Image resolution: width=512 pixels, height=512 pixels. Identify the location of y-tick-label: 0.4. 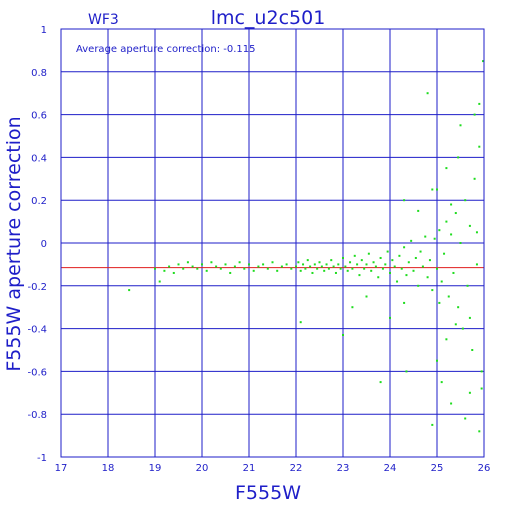
(39, 158).